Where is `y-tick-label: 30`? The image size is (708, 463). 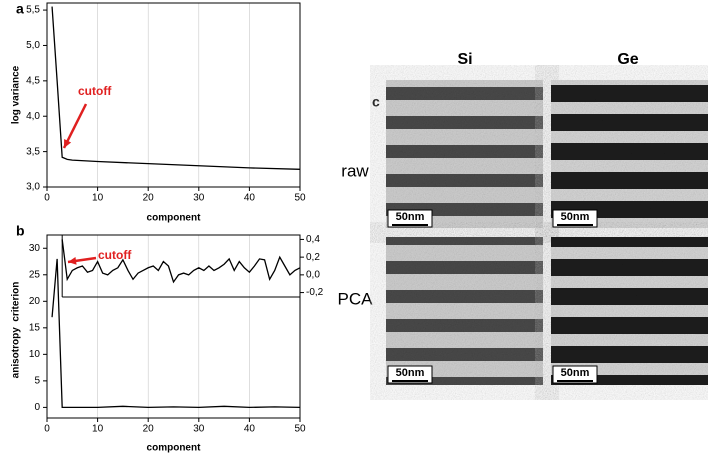 y-tick-label: 30 is located at coordinates (35, 248).